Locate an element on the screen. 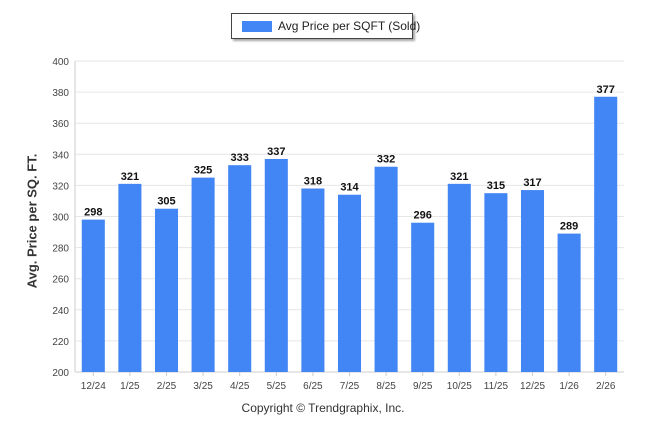 This screenshot has height=434, width=646. y-tick-label: 300 is located at coordinates (60, 218).